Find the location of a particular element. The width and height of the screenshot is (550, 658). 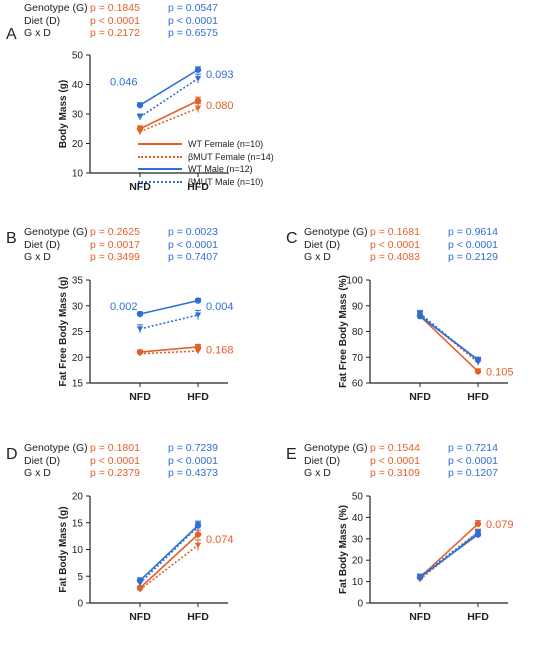

stats-row: G x D p = 0.4083 p = 0.2129 is located at coordinates (401, 257).